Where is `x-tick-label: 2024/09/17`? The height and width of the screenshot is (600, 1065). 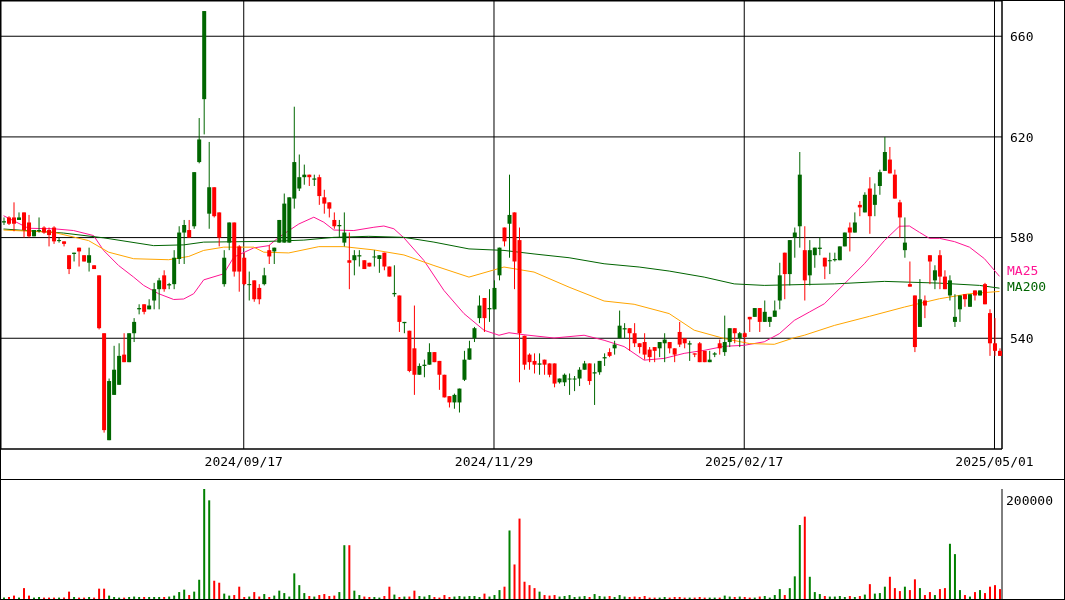
x-tick-label: 2024/09/17 is located at coordinates (243, 462).